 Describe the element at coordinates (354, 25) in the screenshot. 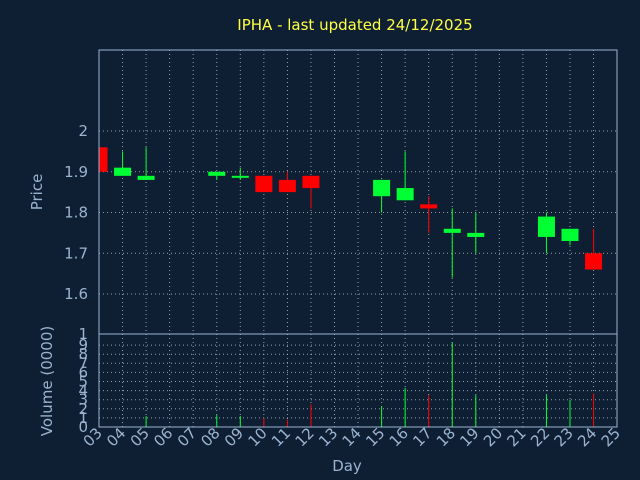

I see `chart-title: IPHA - last updated 24/12/2025` at that location.